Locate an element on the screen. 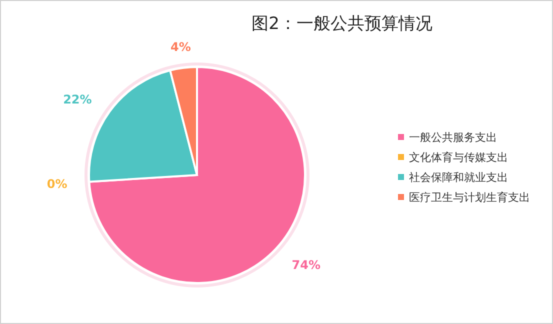 This screenshot has width=553, height=324. chart-title: 图2：一般公共预算情况 is located at coordinates (342, 24).